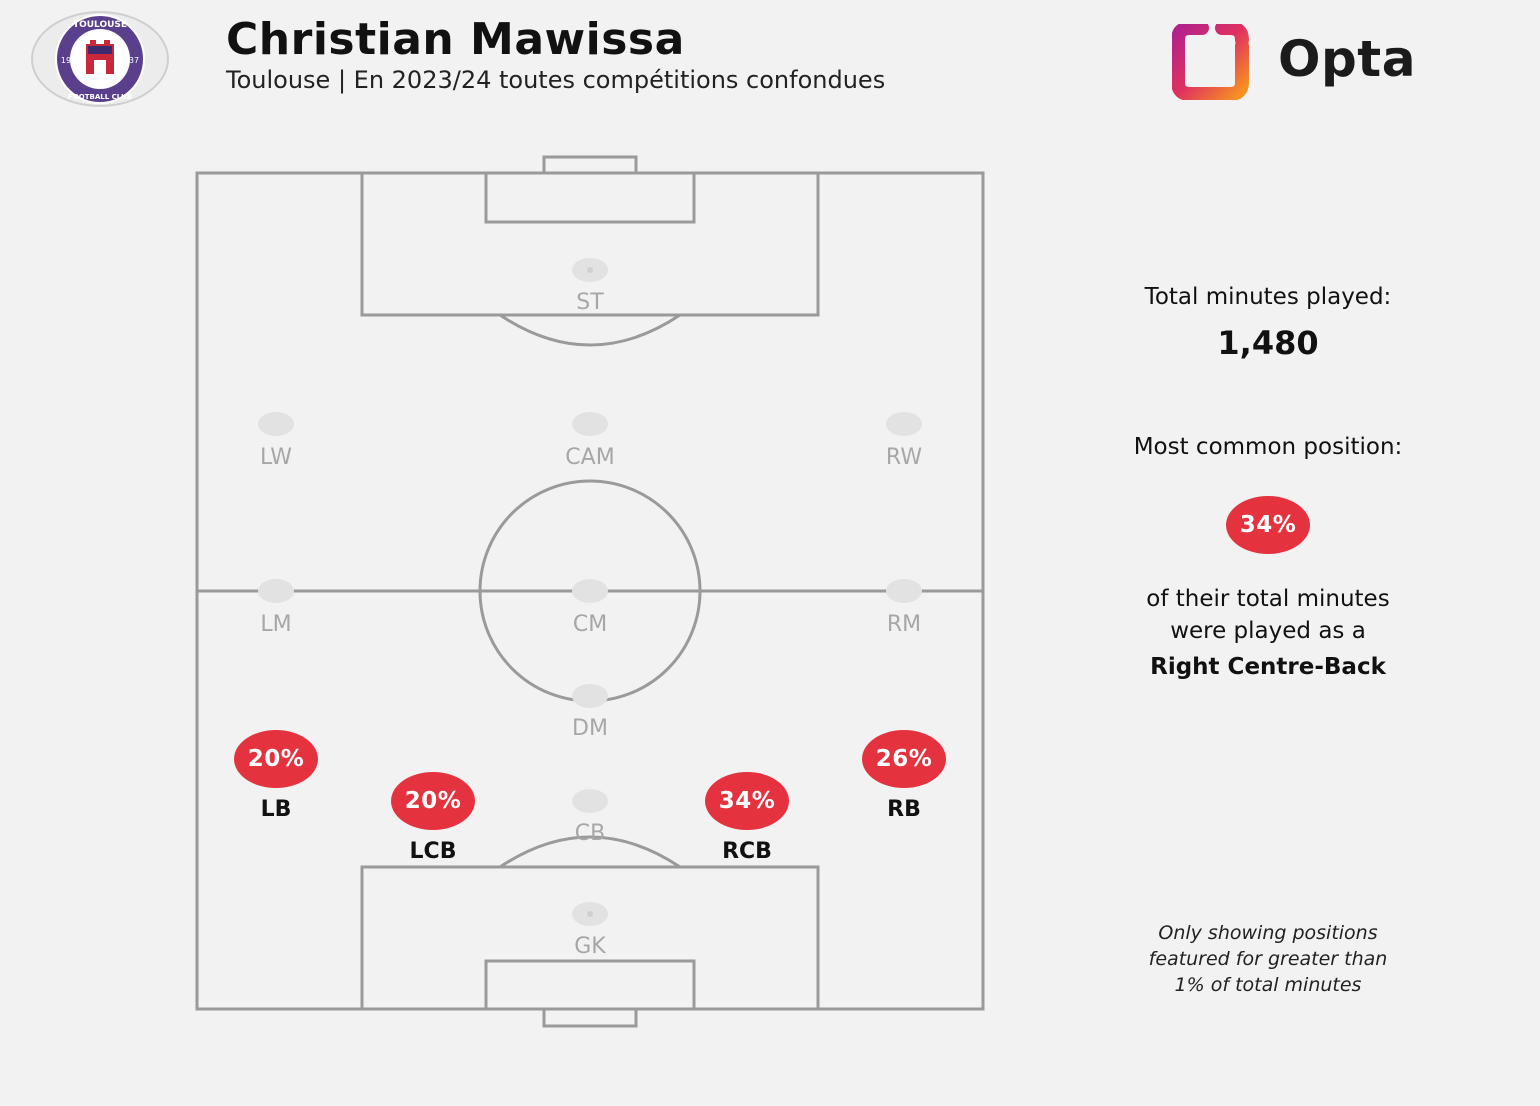  I want to click on footnote-line-1: Only showing positions, so click(1268, 933).